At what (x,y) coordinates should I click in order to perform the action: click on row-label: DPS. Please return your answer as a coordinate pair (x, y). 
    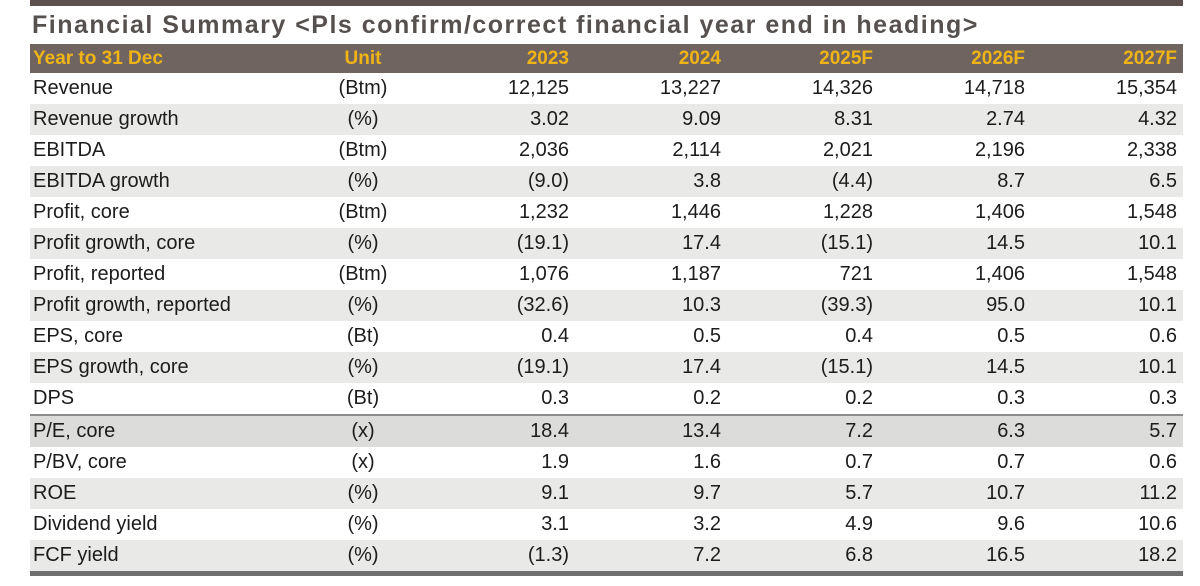
    Looking at the image, I should click on (54, 398).